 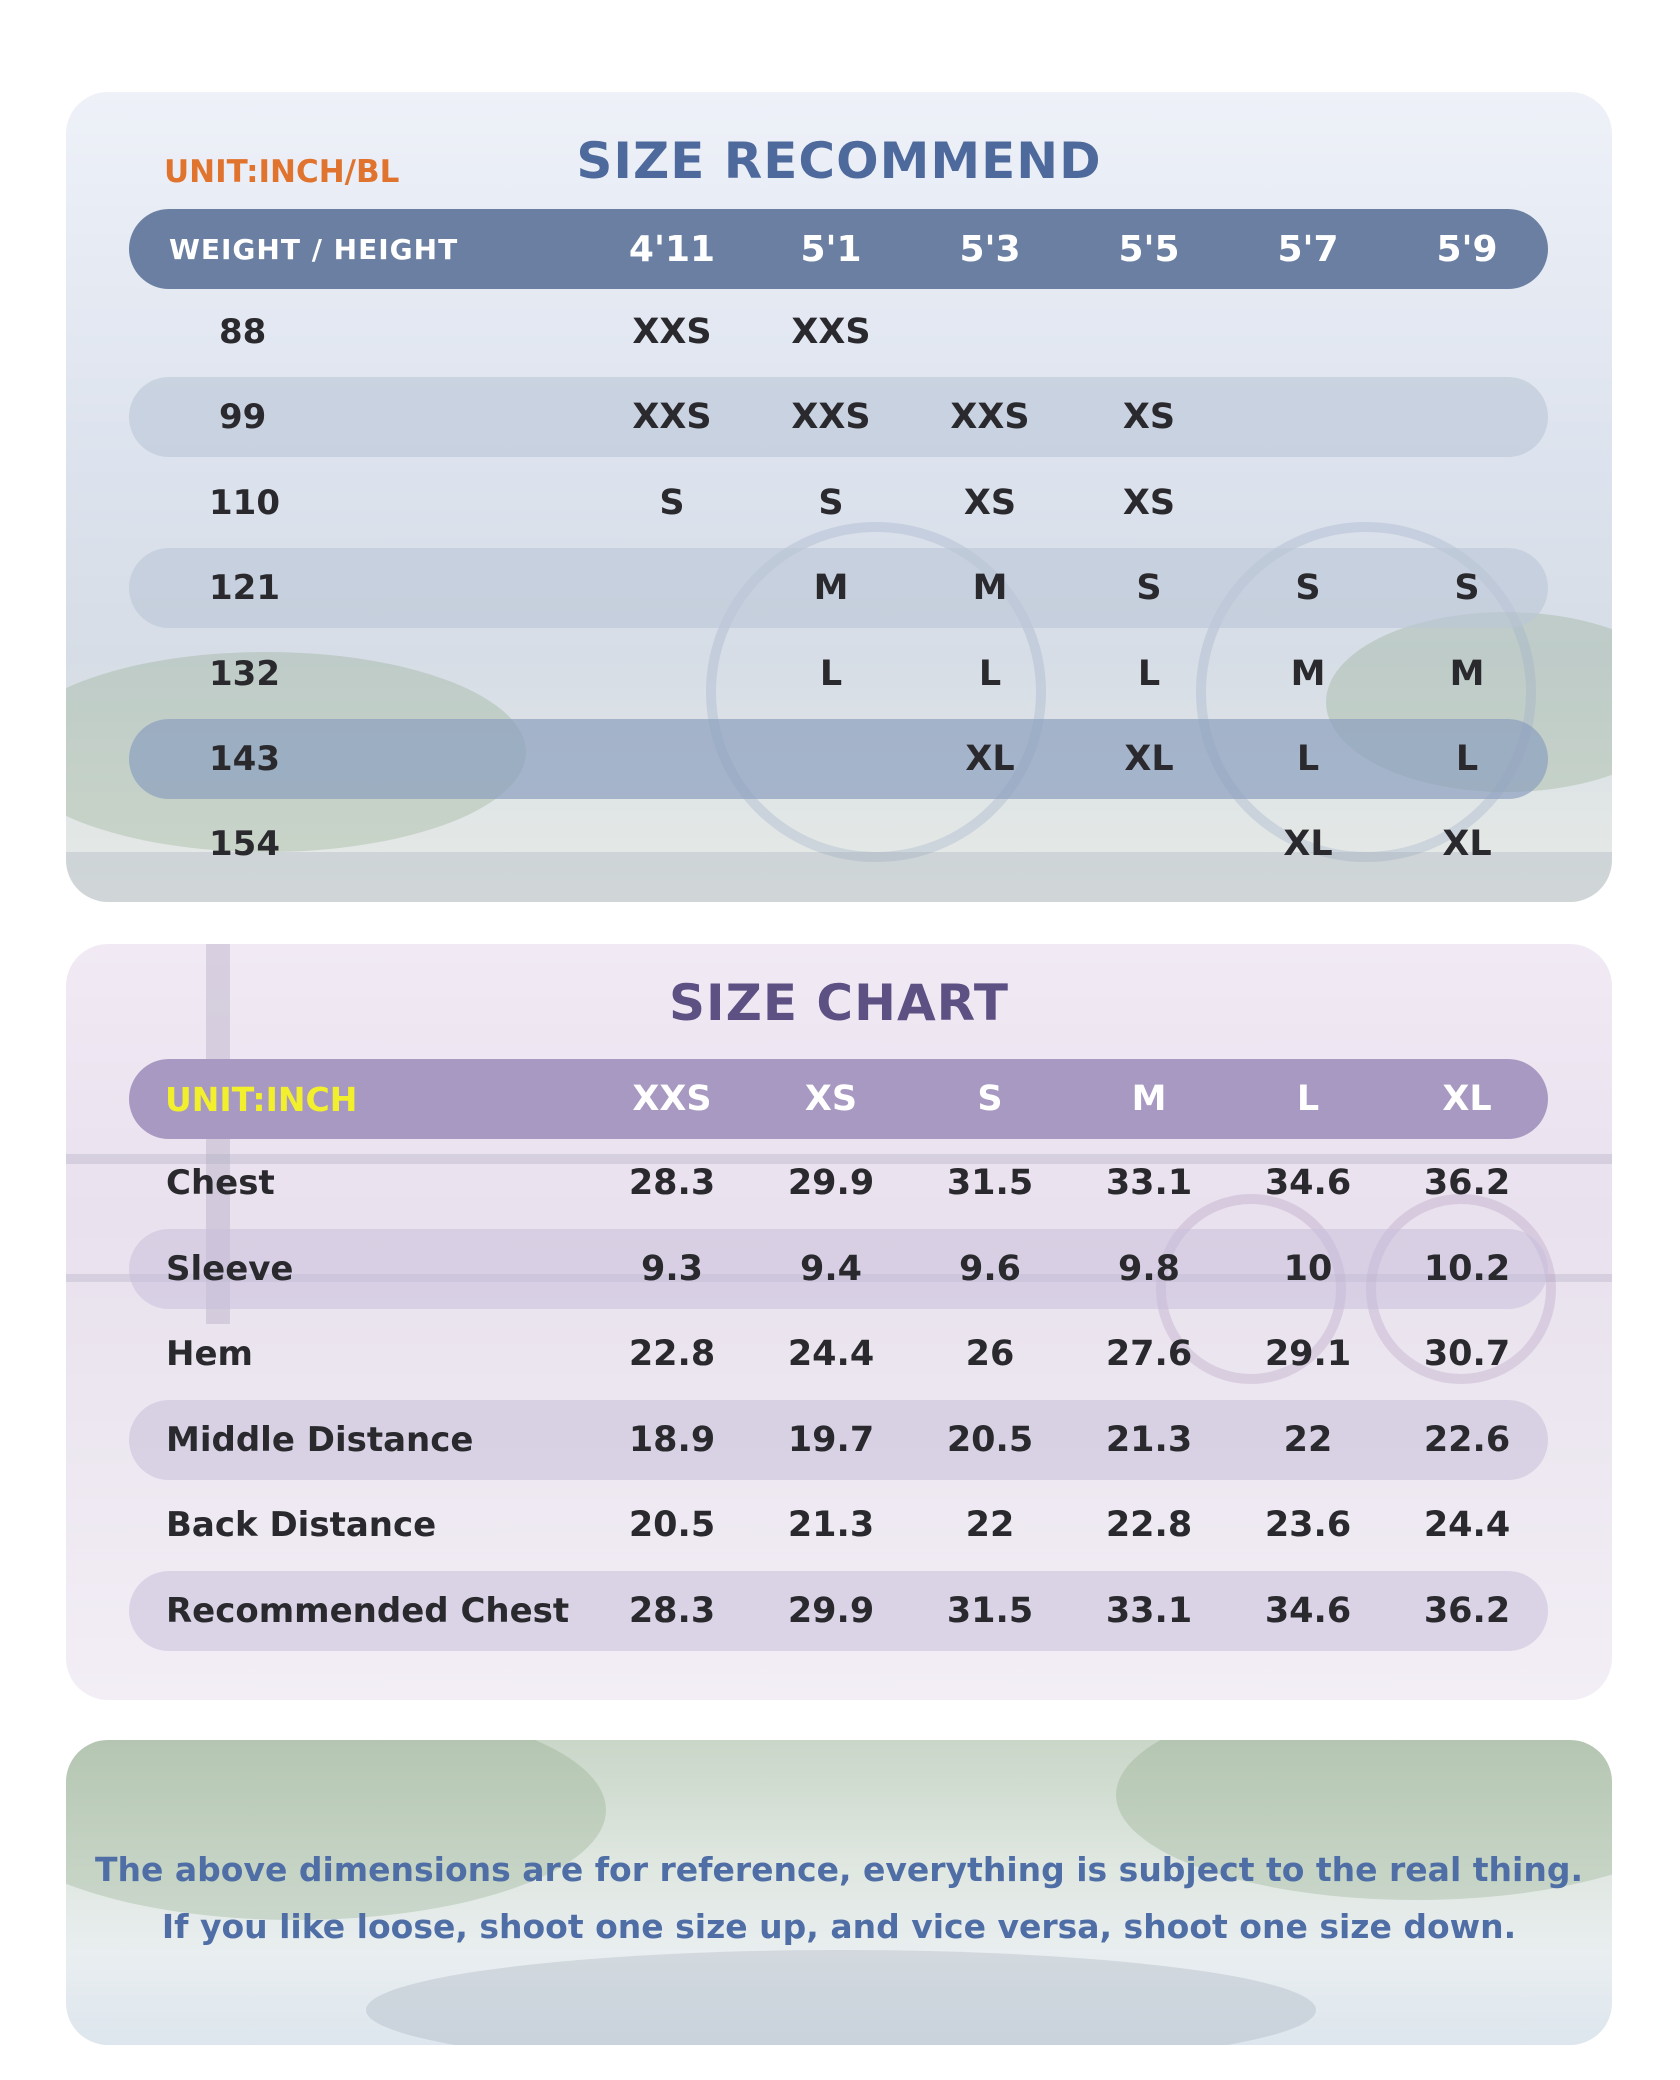 I want to click on table-row: 132 L L L M M, so click(x=838, y=674).